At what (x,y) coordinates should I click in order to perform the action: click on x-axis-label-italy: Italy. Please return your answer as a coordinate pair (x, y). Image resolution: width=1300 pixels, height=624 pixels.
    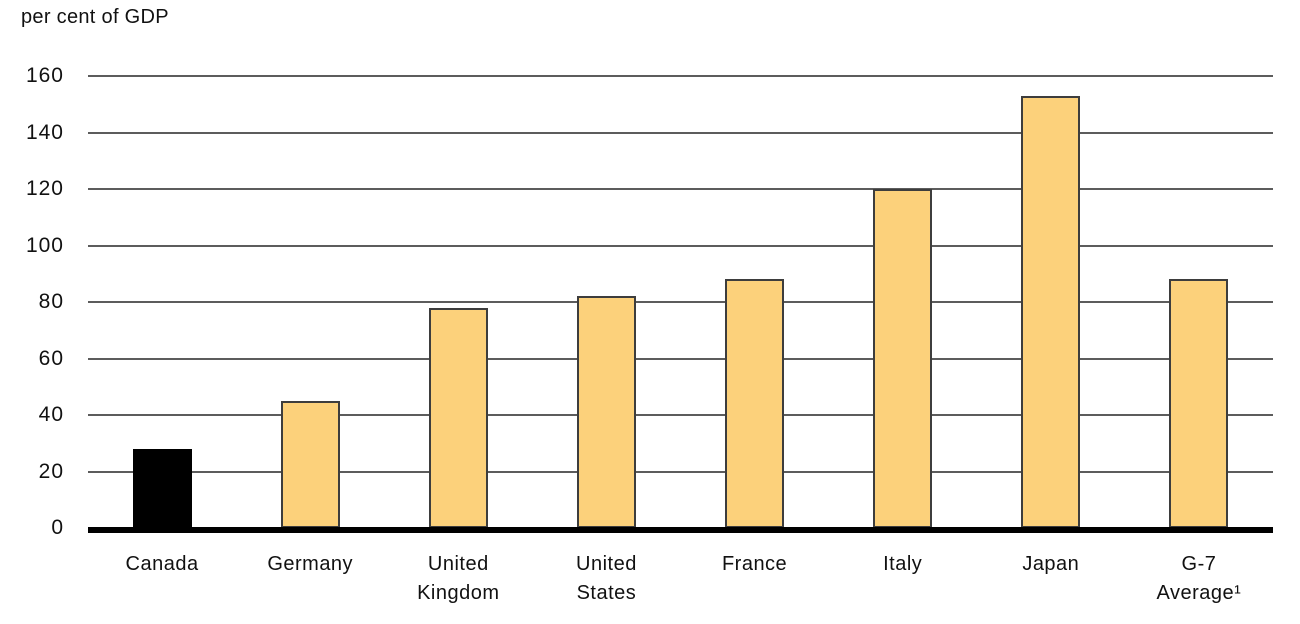
    Looking at the image, I should click on (903, 564).